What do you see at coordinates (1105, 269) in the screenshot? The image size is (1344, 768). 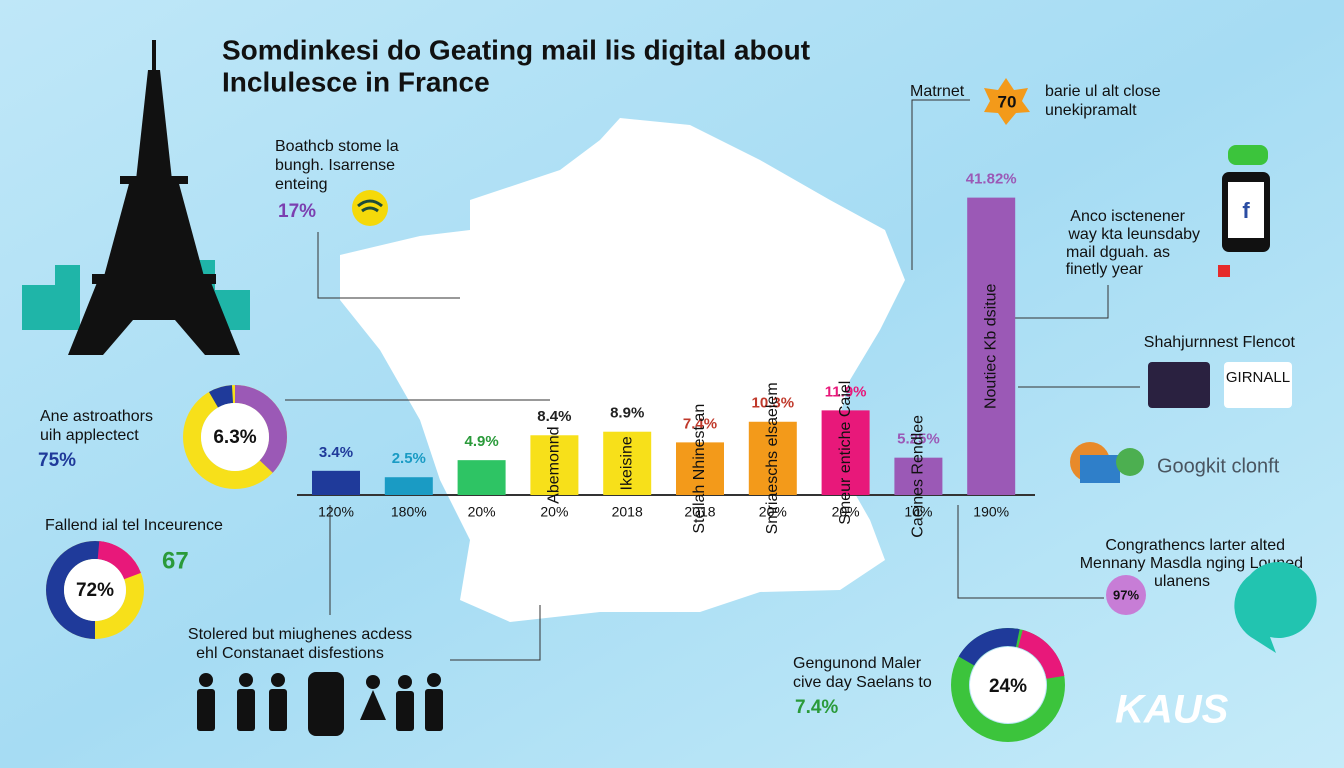 I see `note: finetly year` at bounding box center [1105, 269].